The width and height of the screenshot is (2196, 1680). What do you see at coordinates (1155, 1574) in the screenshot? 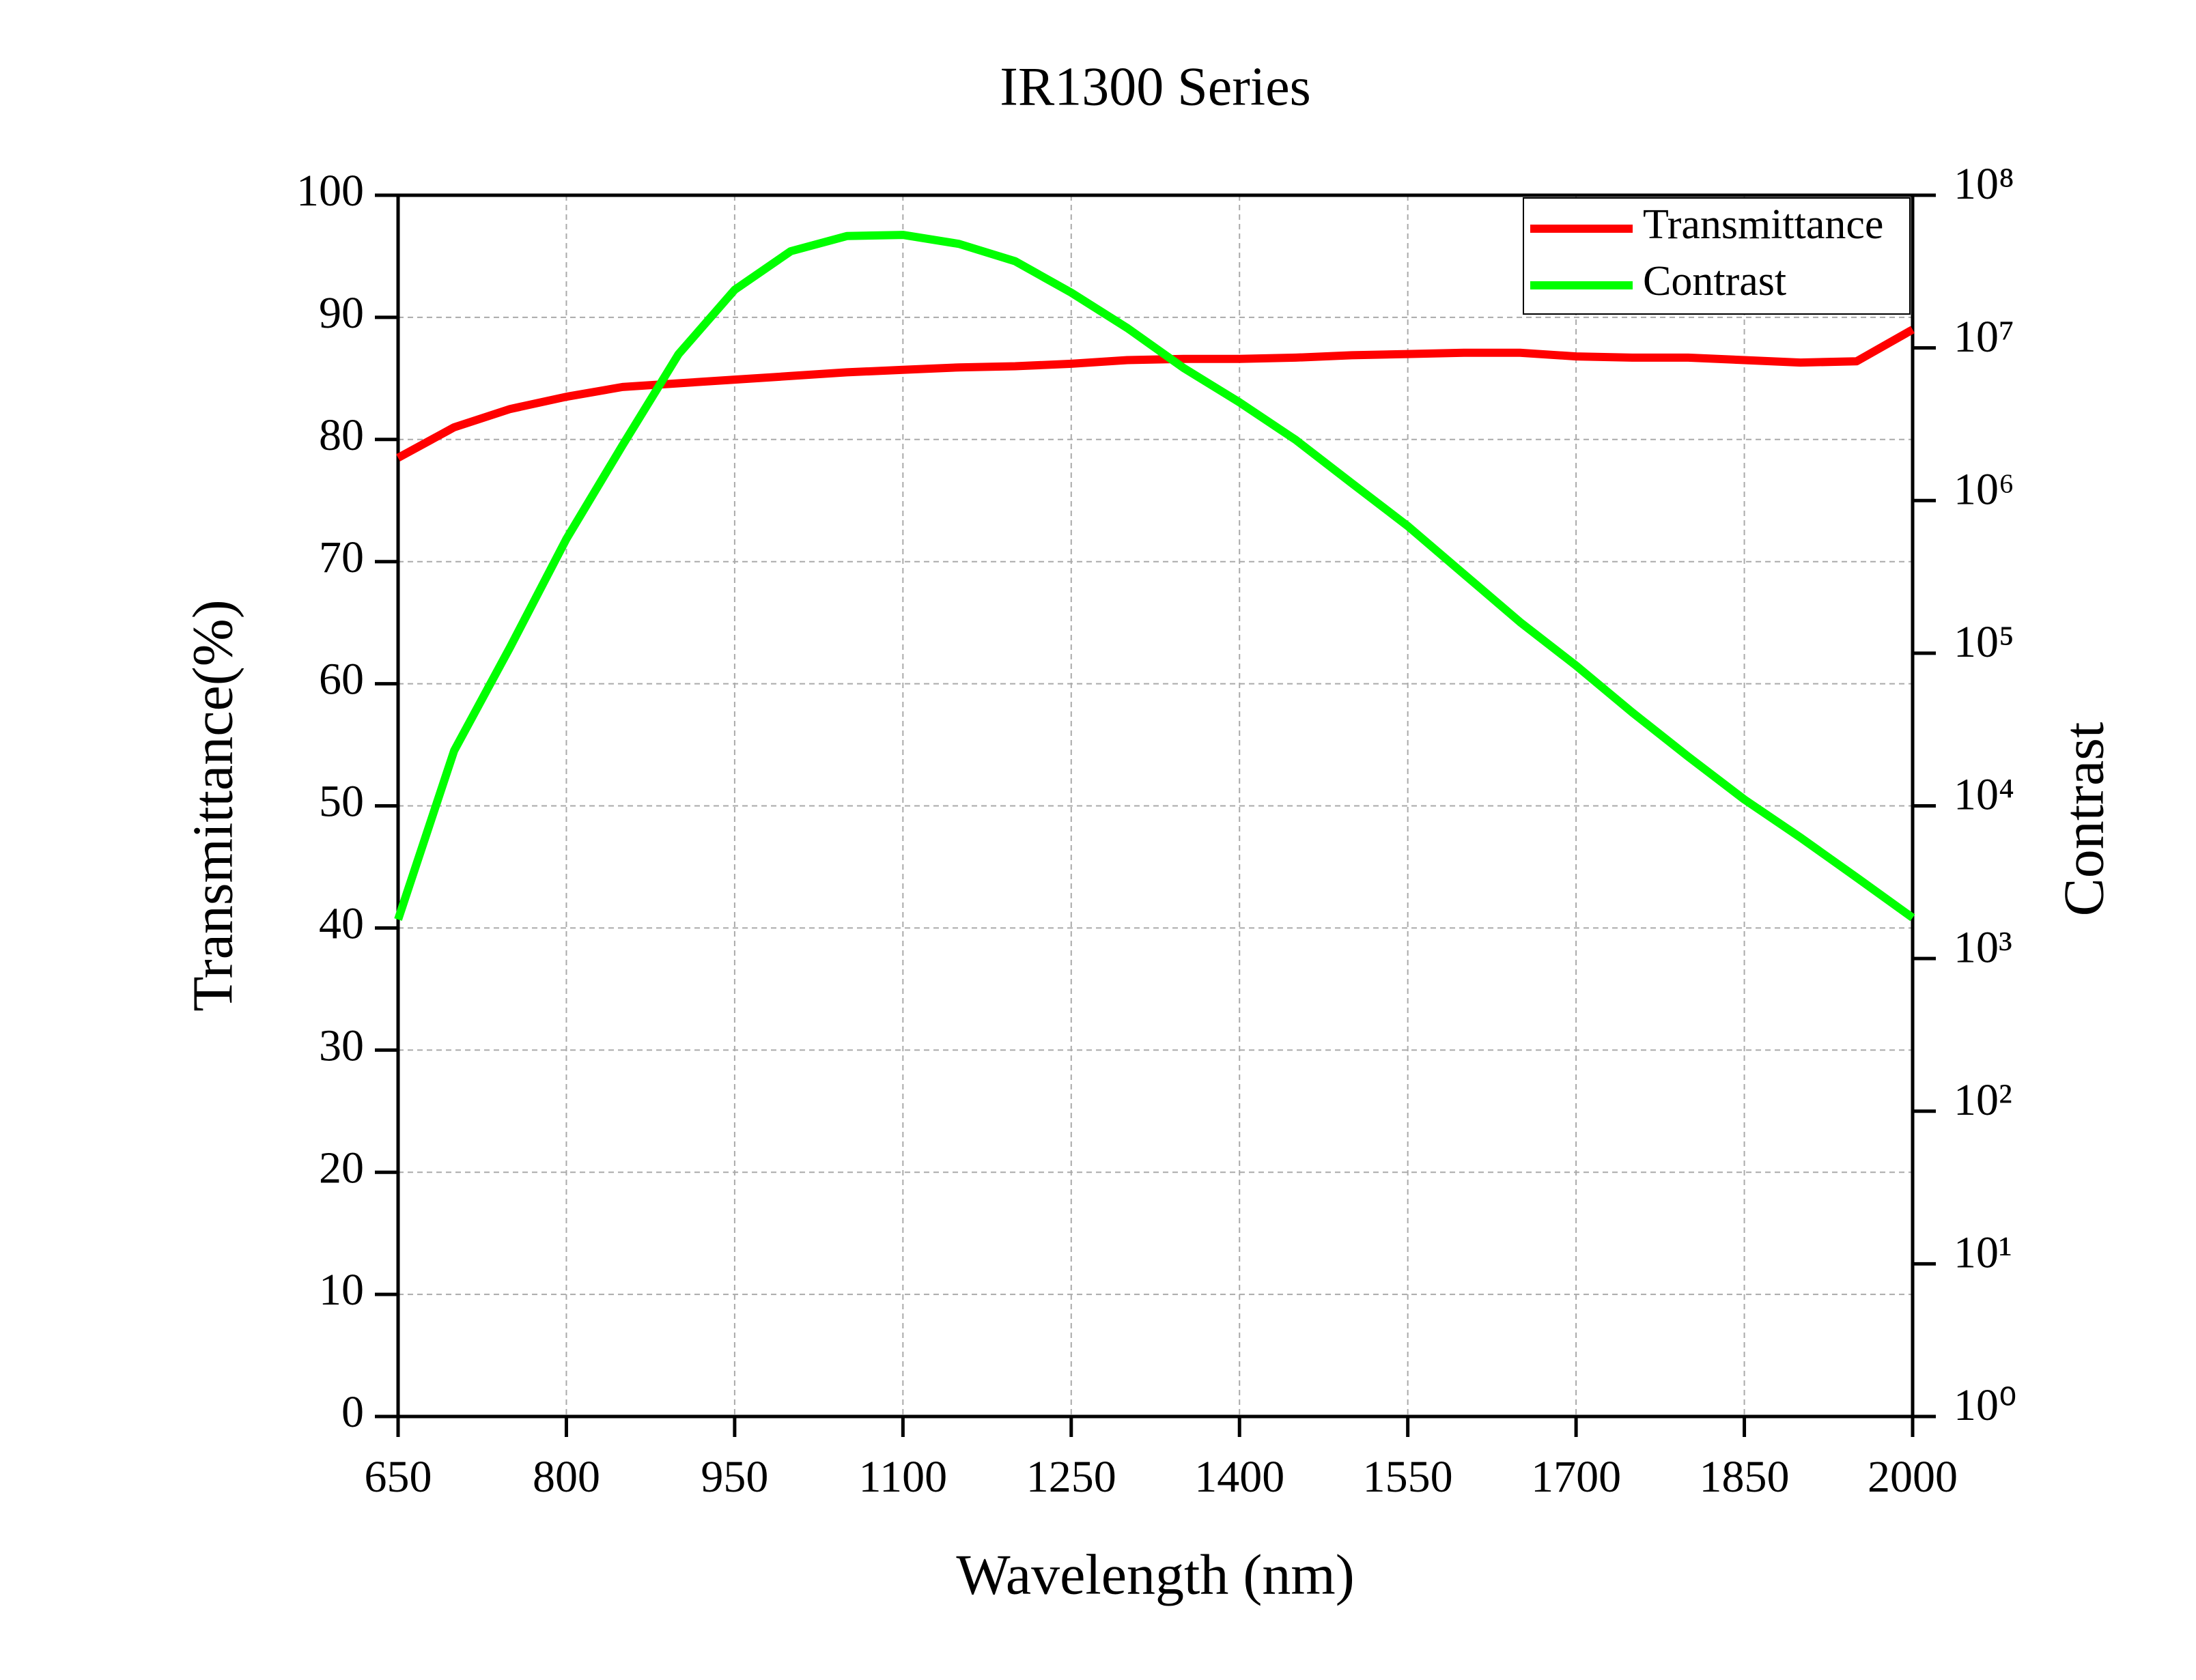
I see `x-axis-label: Wavelength (nm)` at bounding box center [1155, 1574].